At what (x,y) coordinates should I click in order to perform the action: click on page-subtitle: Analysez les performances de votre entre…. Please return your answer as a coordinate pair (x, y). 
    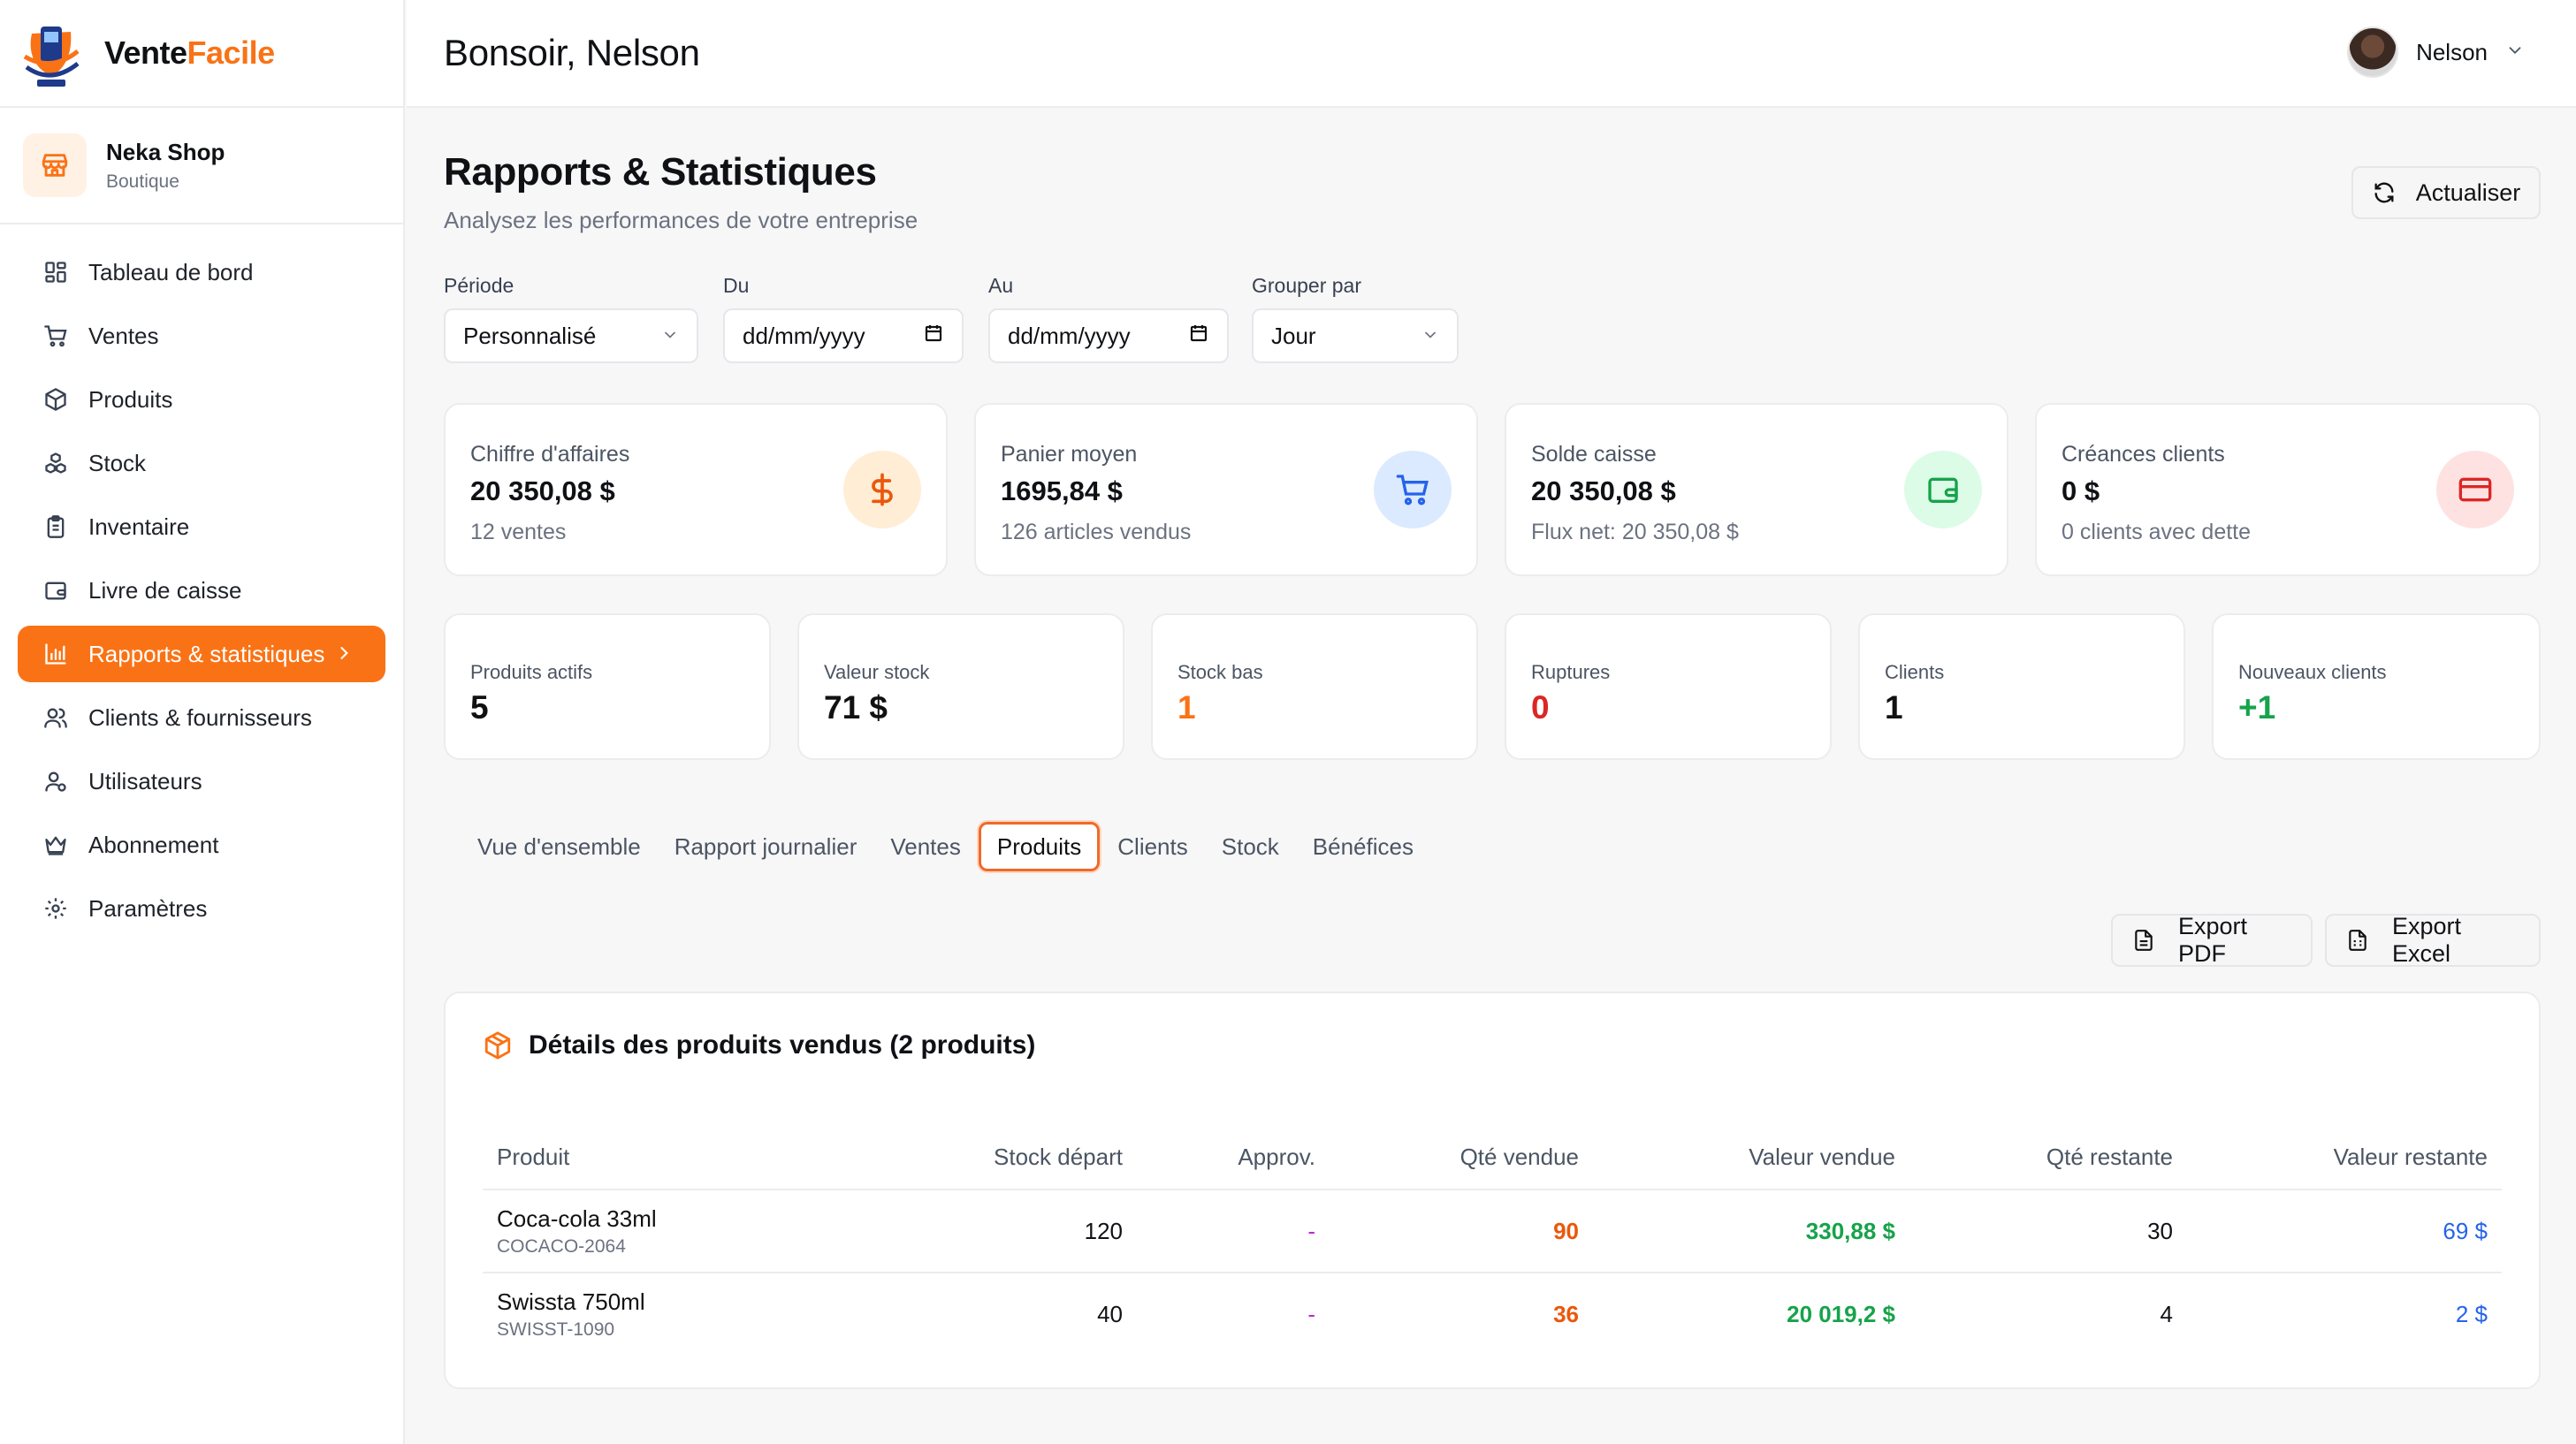
    Looking at the image, I should click on (681, 220).